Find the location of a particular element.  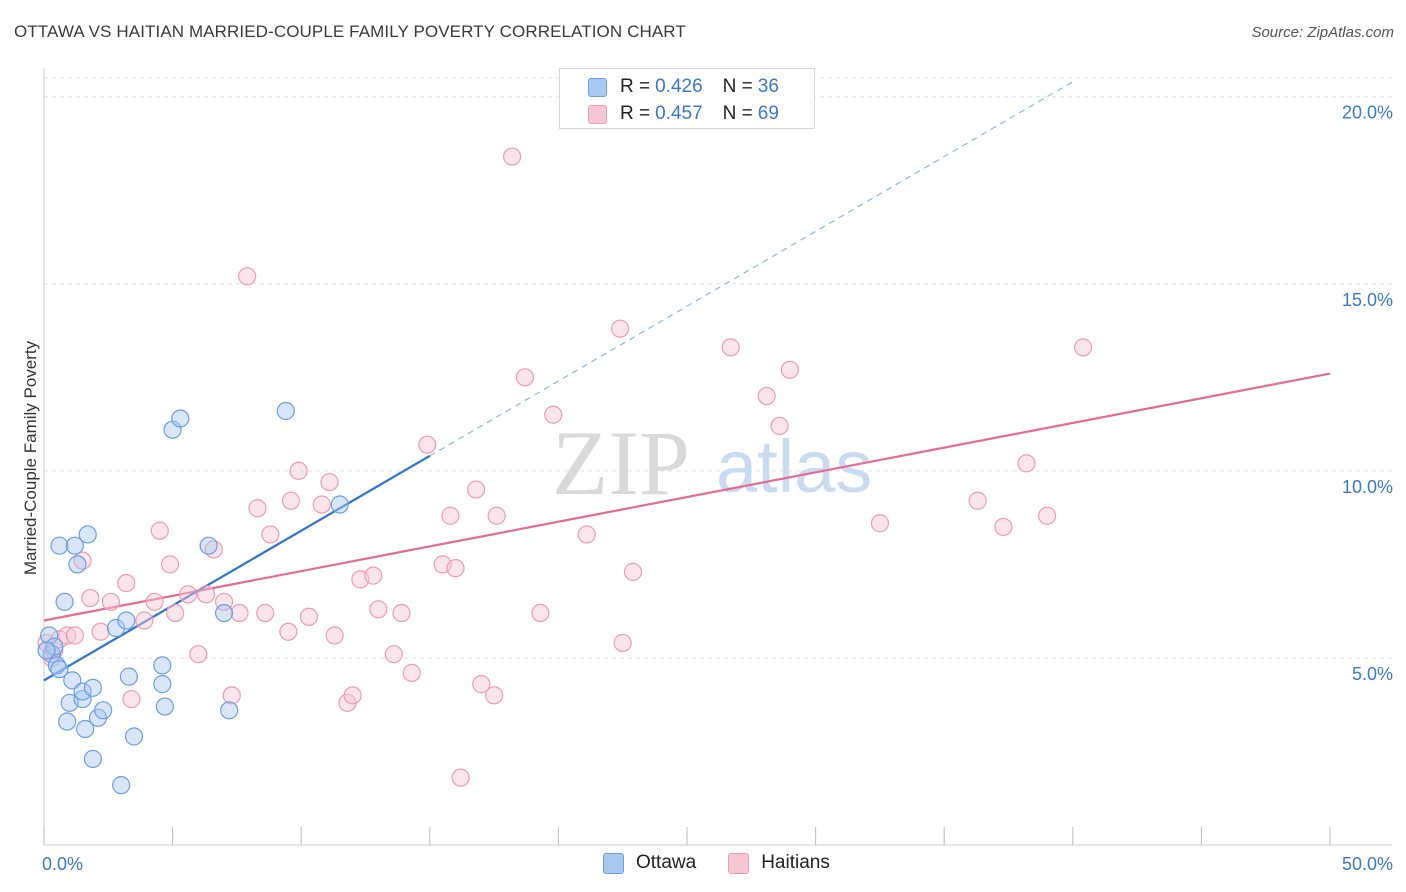

stats-legend: R = 0.426 N = 36 R = 0.457 N = 69 is located at coordinates (687, 98).